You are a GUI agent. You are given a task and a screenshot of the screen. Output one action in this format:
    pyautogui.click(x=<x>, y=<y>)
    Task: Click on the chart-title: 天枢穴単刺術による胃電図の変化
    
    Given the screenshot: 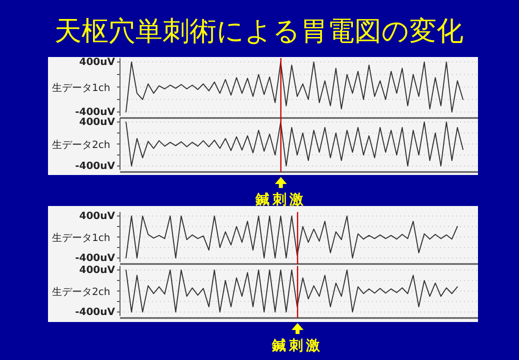 What is the action you would take?
    pyautogui.click(x=259, y=31)
    